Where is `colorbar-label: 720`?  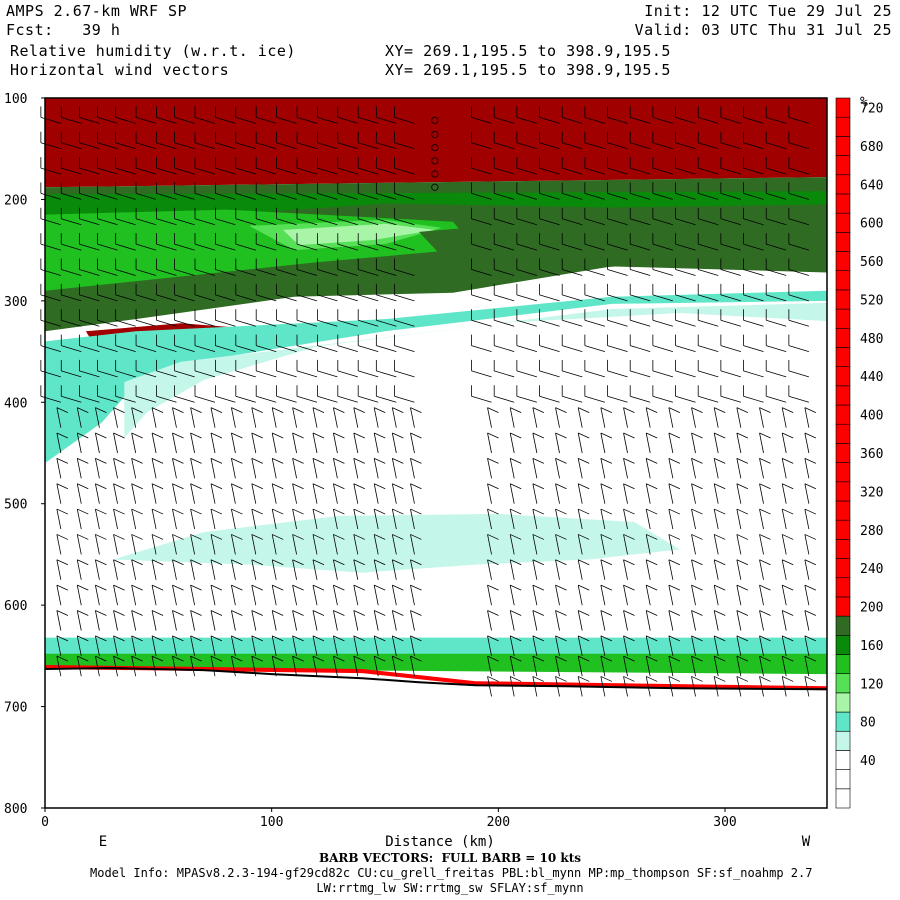
colorbar-label: 720 is located at coordinates (871, 109).